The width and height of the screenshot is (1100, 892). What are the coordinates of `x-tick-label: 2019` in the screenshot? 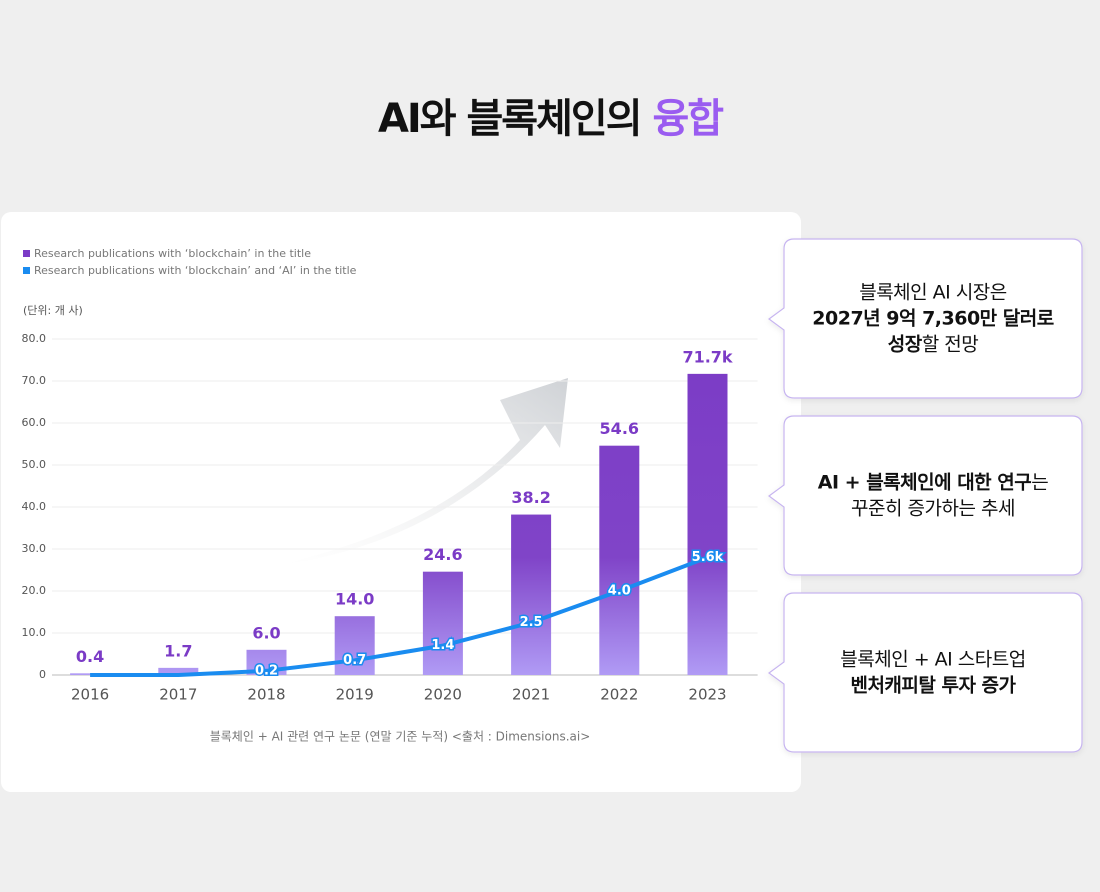 It's located at (355, 695).